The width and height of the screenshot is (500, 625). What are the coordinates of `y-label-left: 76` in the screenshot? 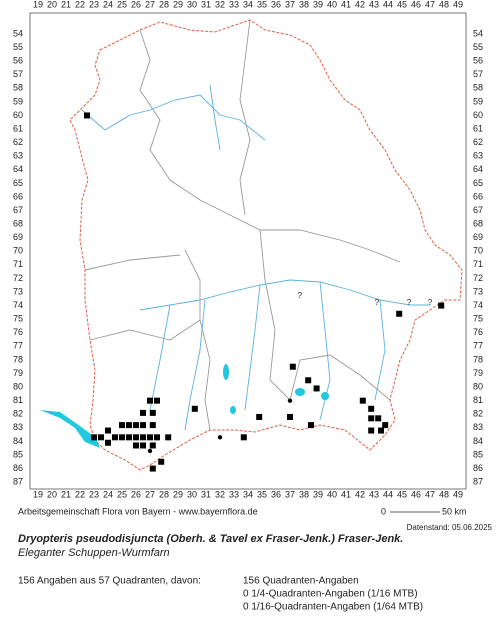 It's located at (18, 332).